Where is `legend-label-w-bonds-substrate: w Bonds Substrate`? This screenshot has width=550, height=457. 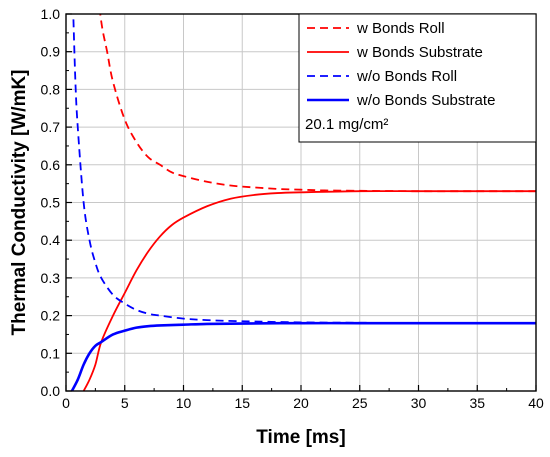
legend-label-w-bonds-substrate: w Bonds Substrate is located at coordinates (419, 52).